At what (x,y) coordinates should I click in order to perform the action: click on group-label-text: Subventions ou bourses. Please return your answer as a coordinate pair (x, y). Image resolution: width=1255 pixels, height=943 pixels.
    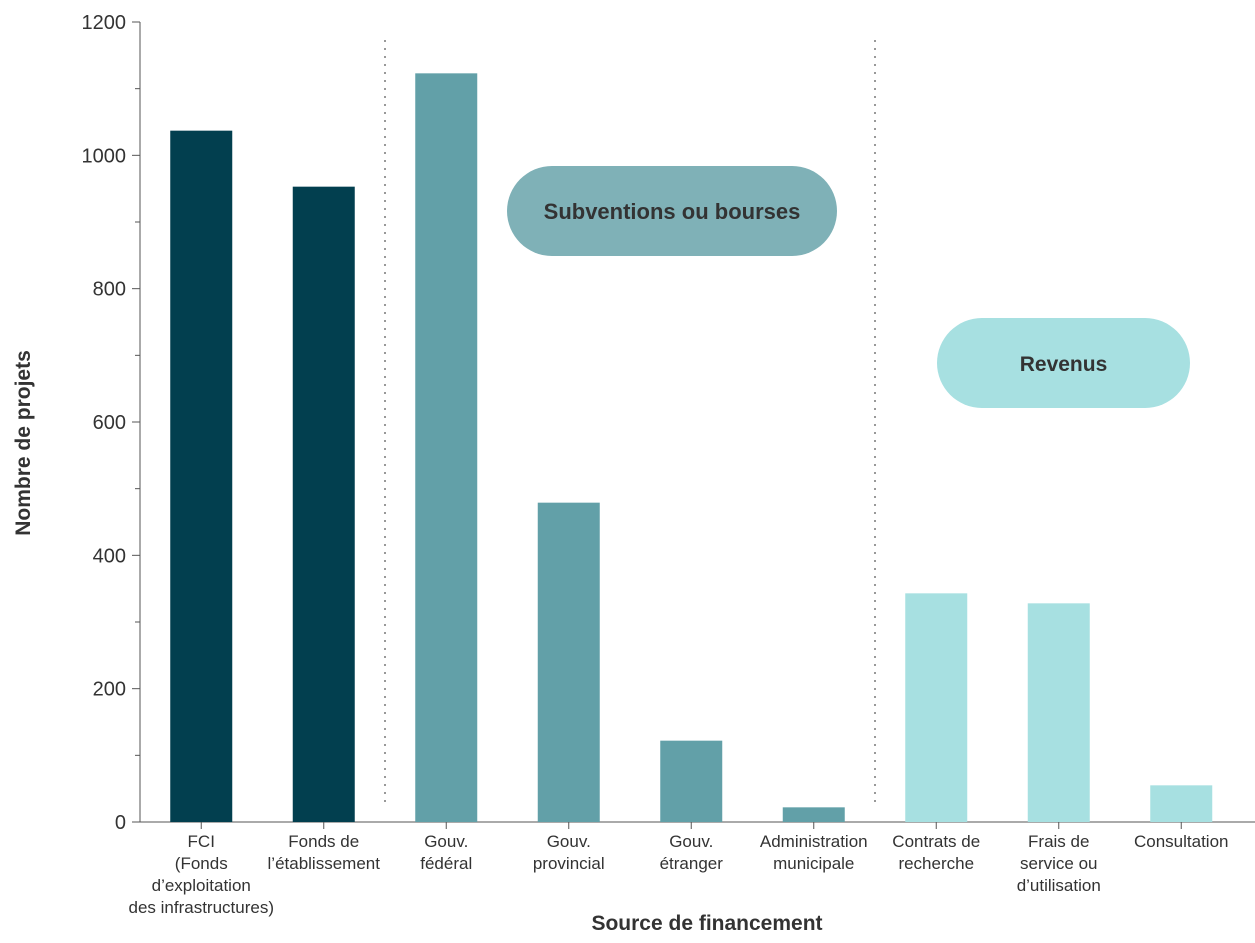
    Looking at the image, I should click on (672, 211).